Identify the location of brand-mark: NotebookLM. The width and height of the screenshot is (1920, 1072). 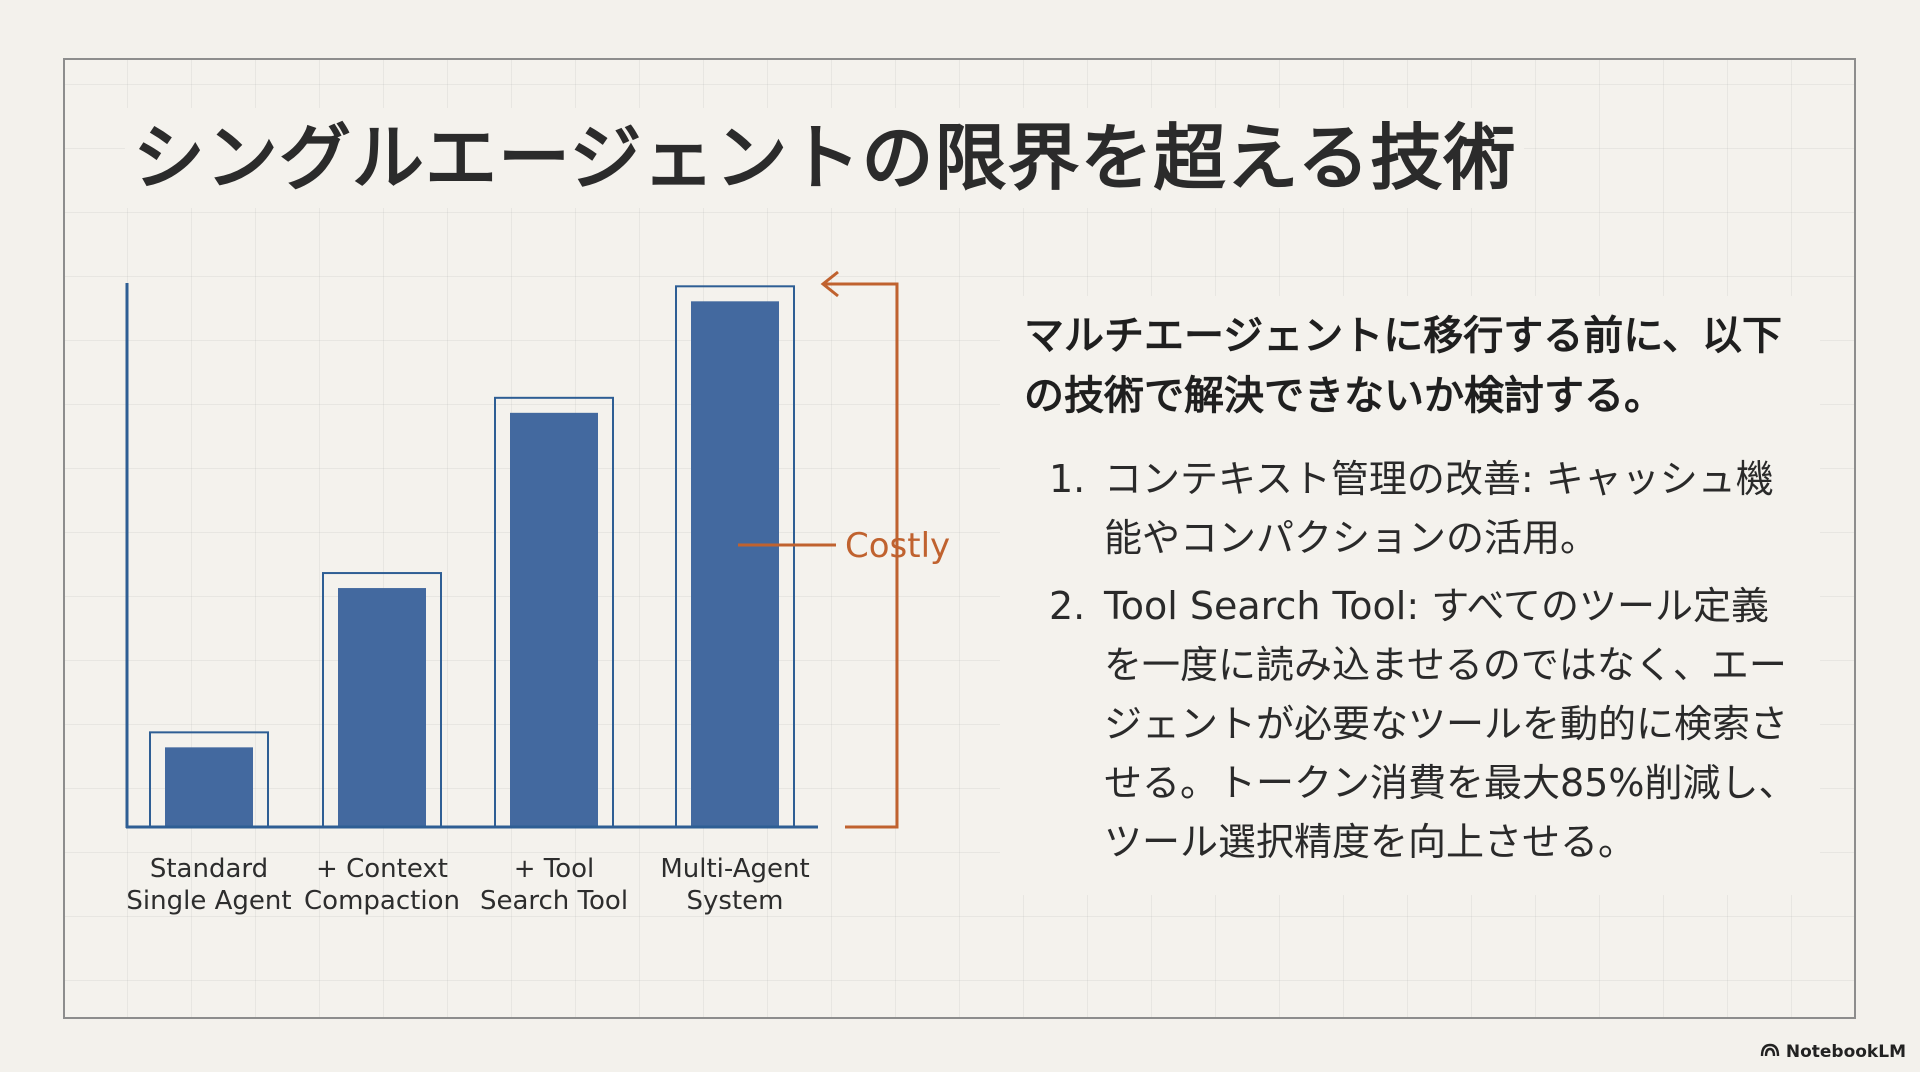
(1833, 1052).